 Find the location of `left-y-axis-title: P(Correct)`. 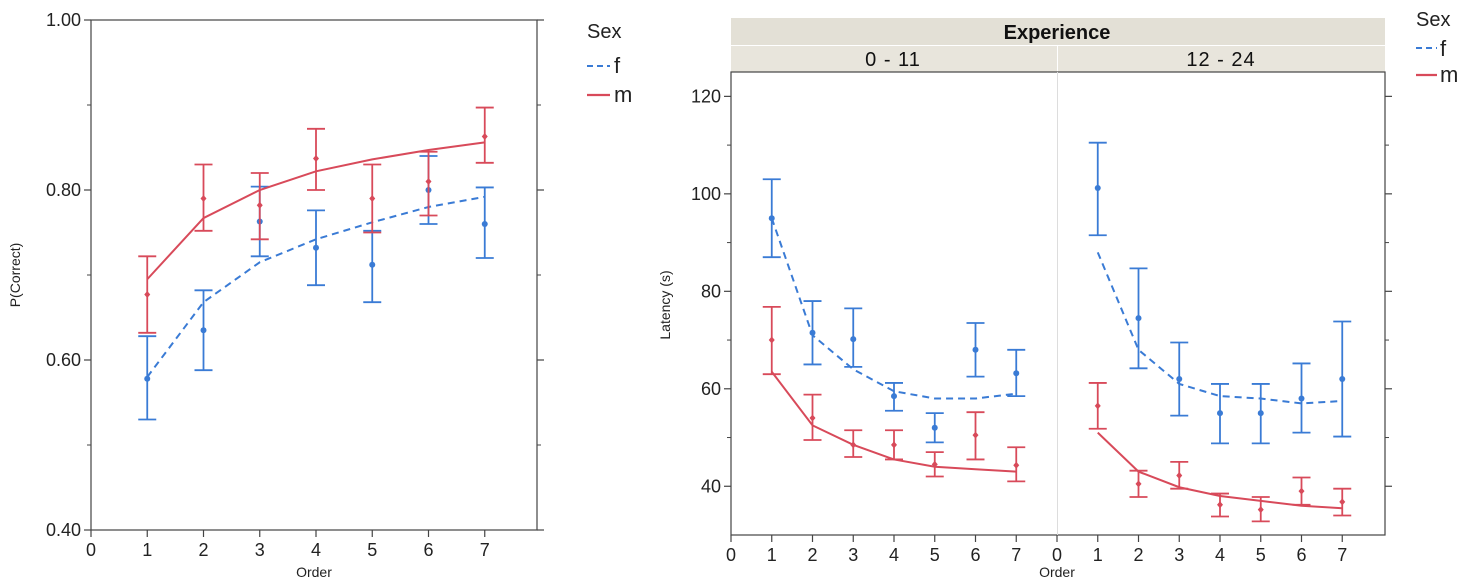

left-y-axis-title: P(Correct) is located at coordinates (15, 275).